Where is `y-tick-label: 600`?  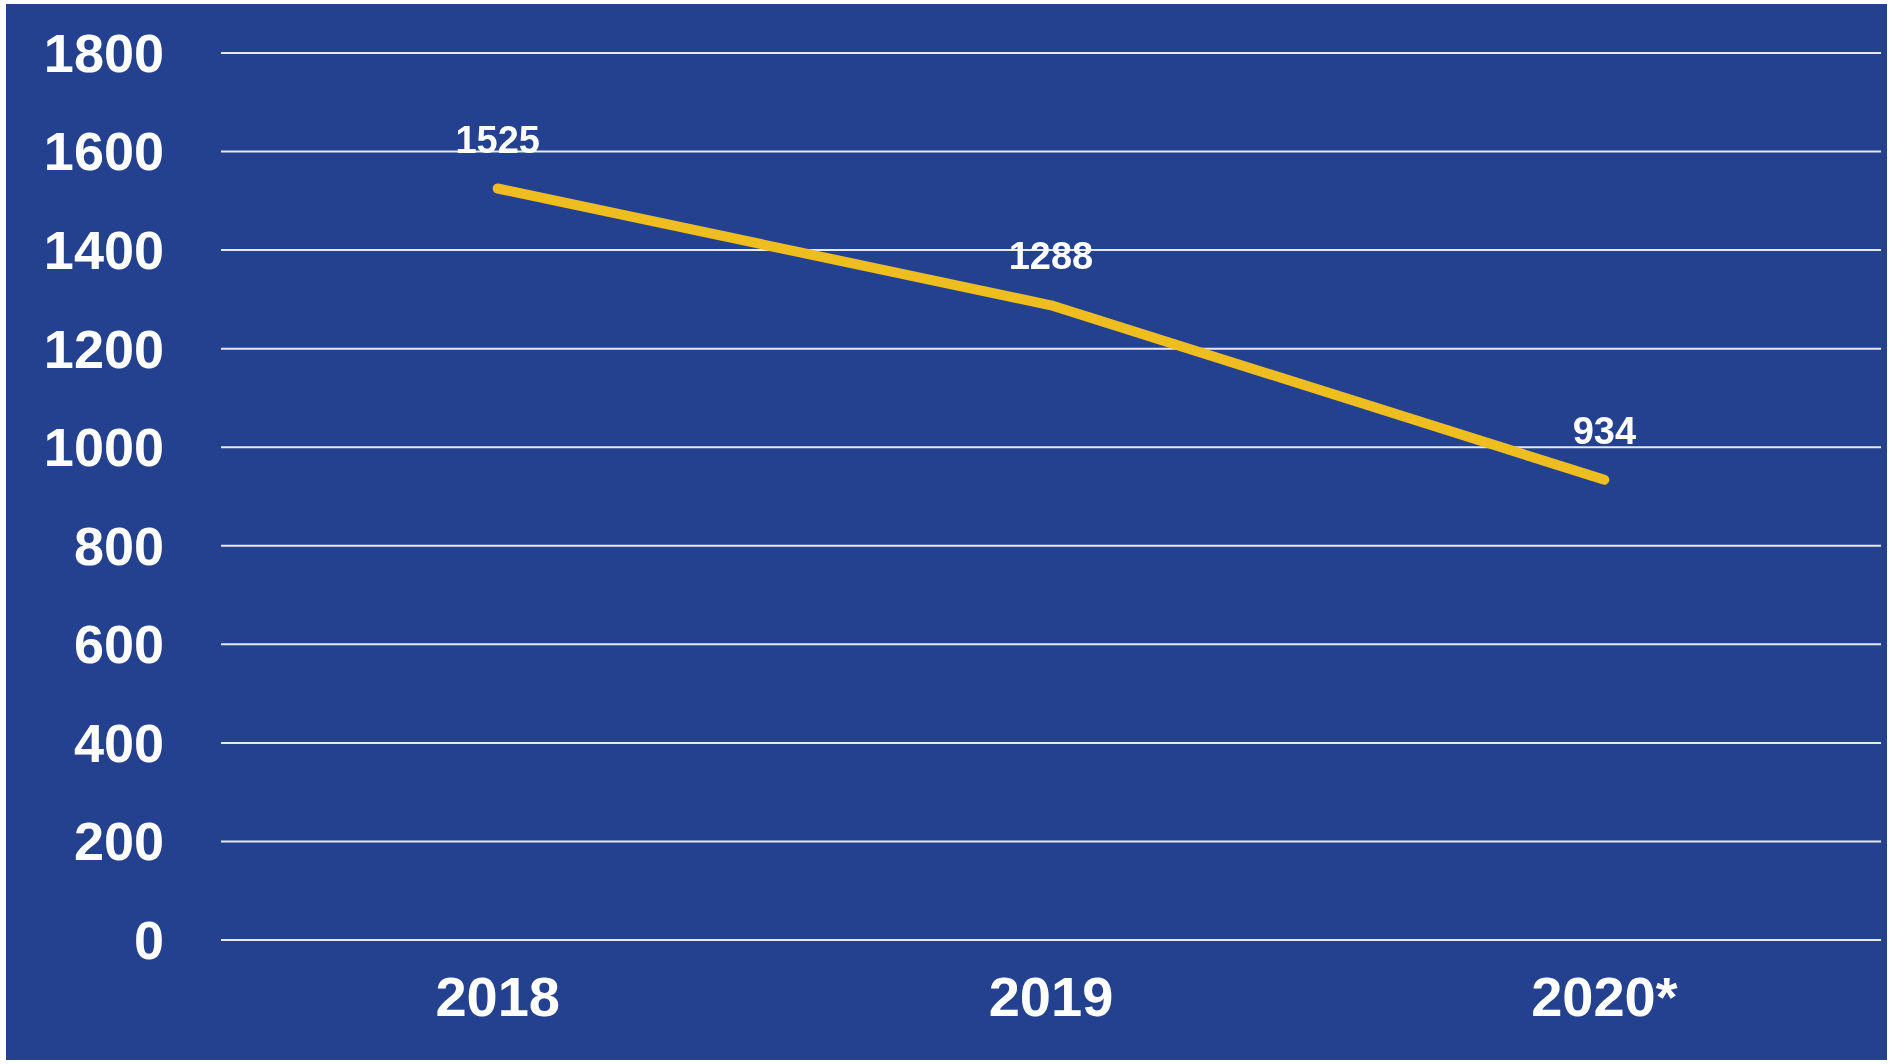 y-tick-label: 600 is located at coordinates (118, 644).